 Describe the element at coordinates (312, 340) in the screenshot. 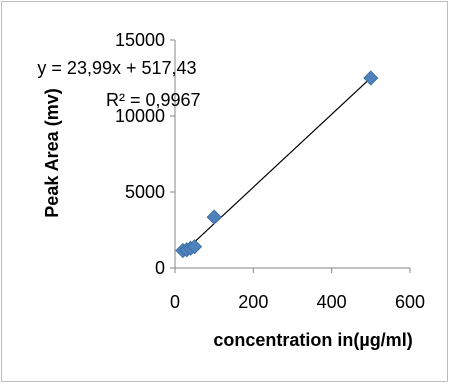

I see `x-axis-title: concentration in(µg/ml)` at that location.